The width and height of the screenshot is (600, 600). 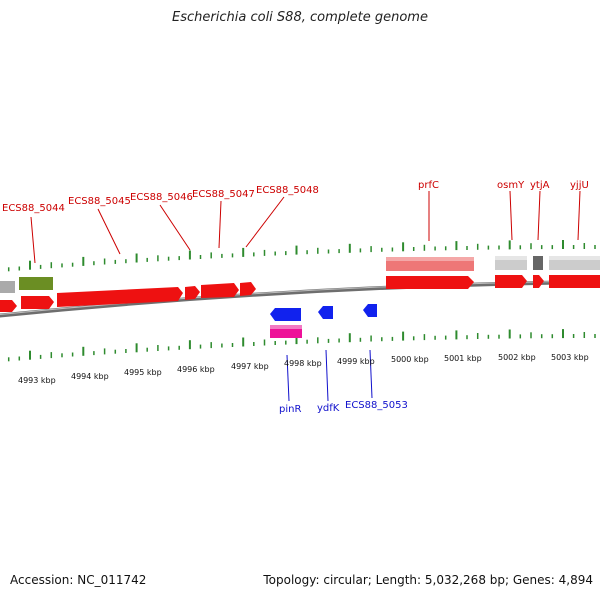 I want to click on scale-label-4998: 4998 kbp, so click(x=303, y=363).